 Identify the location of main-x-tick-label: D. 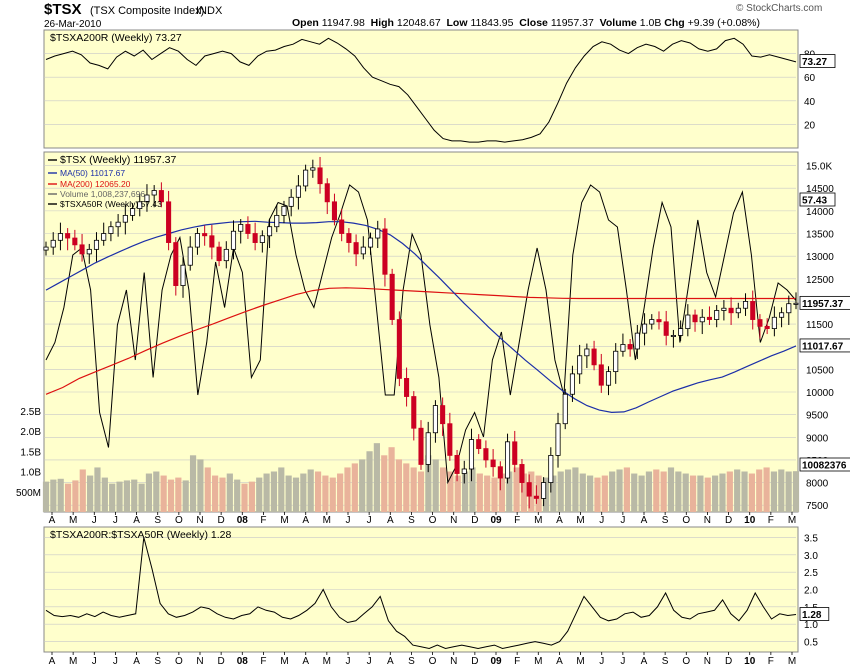
(728, 520).